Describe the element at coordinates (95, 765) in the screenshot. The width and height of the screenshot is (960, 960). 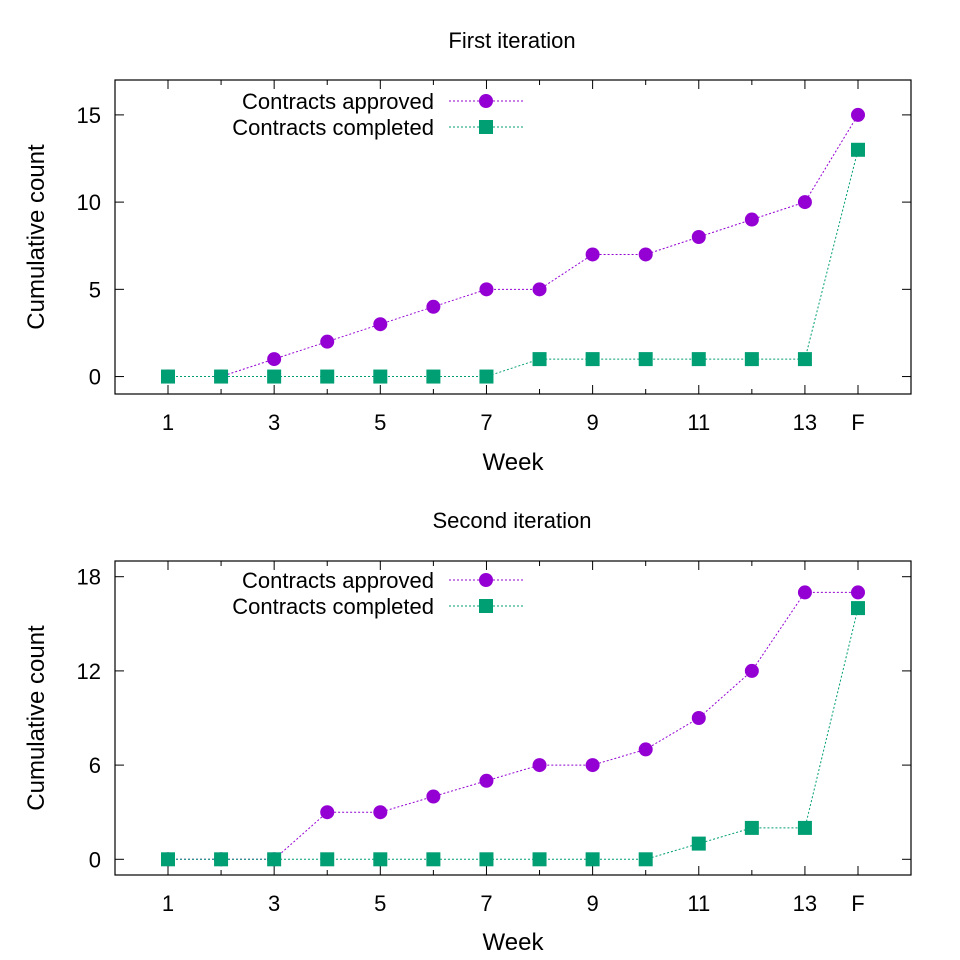
I see `y-tick-label: 6` at that location.